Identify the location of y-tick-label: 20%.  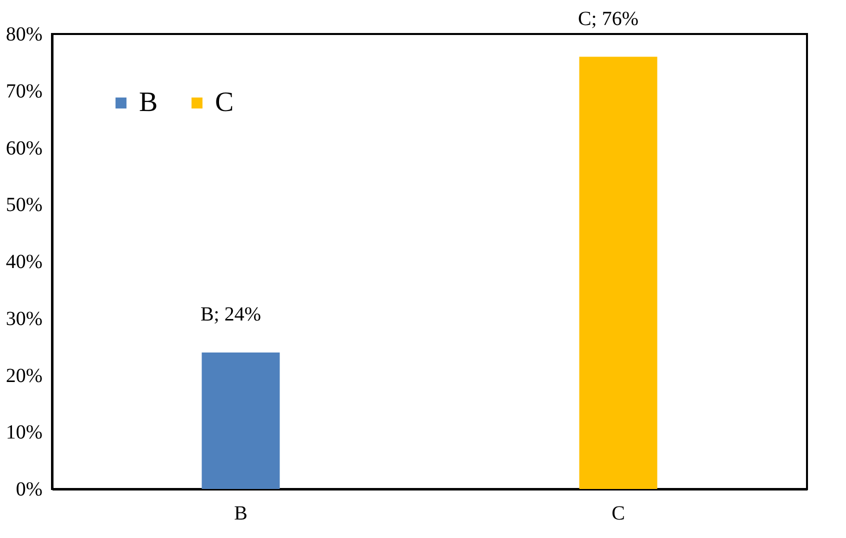
(24, 375).